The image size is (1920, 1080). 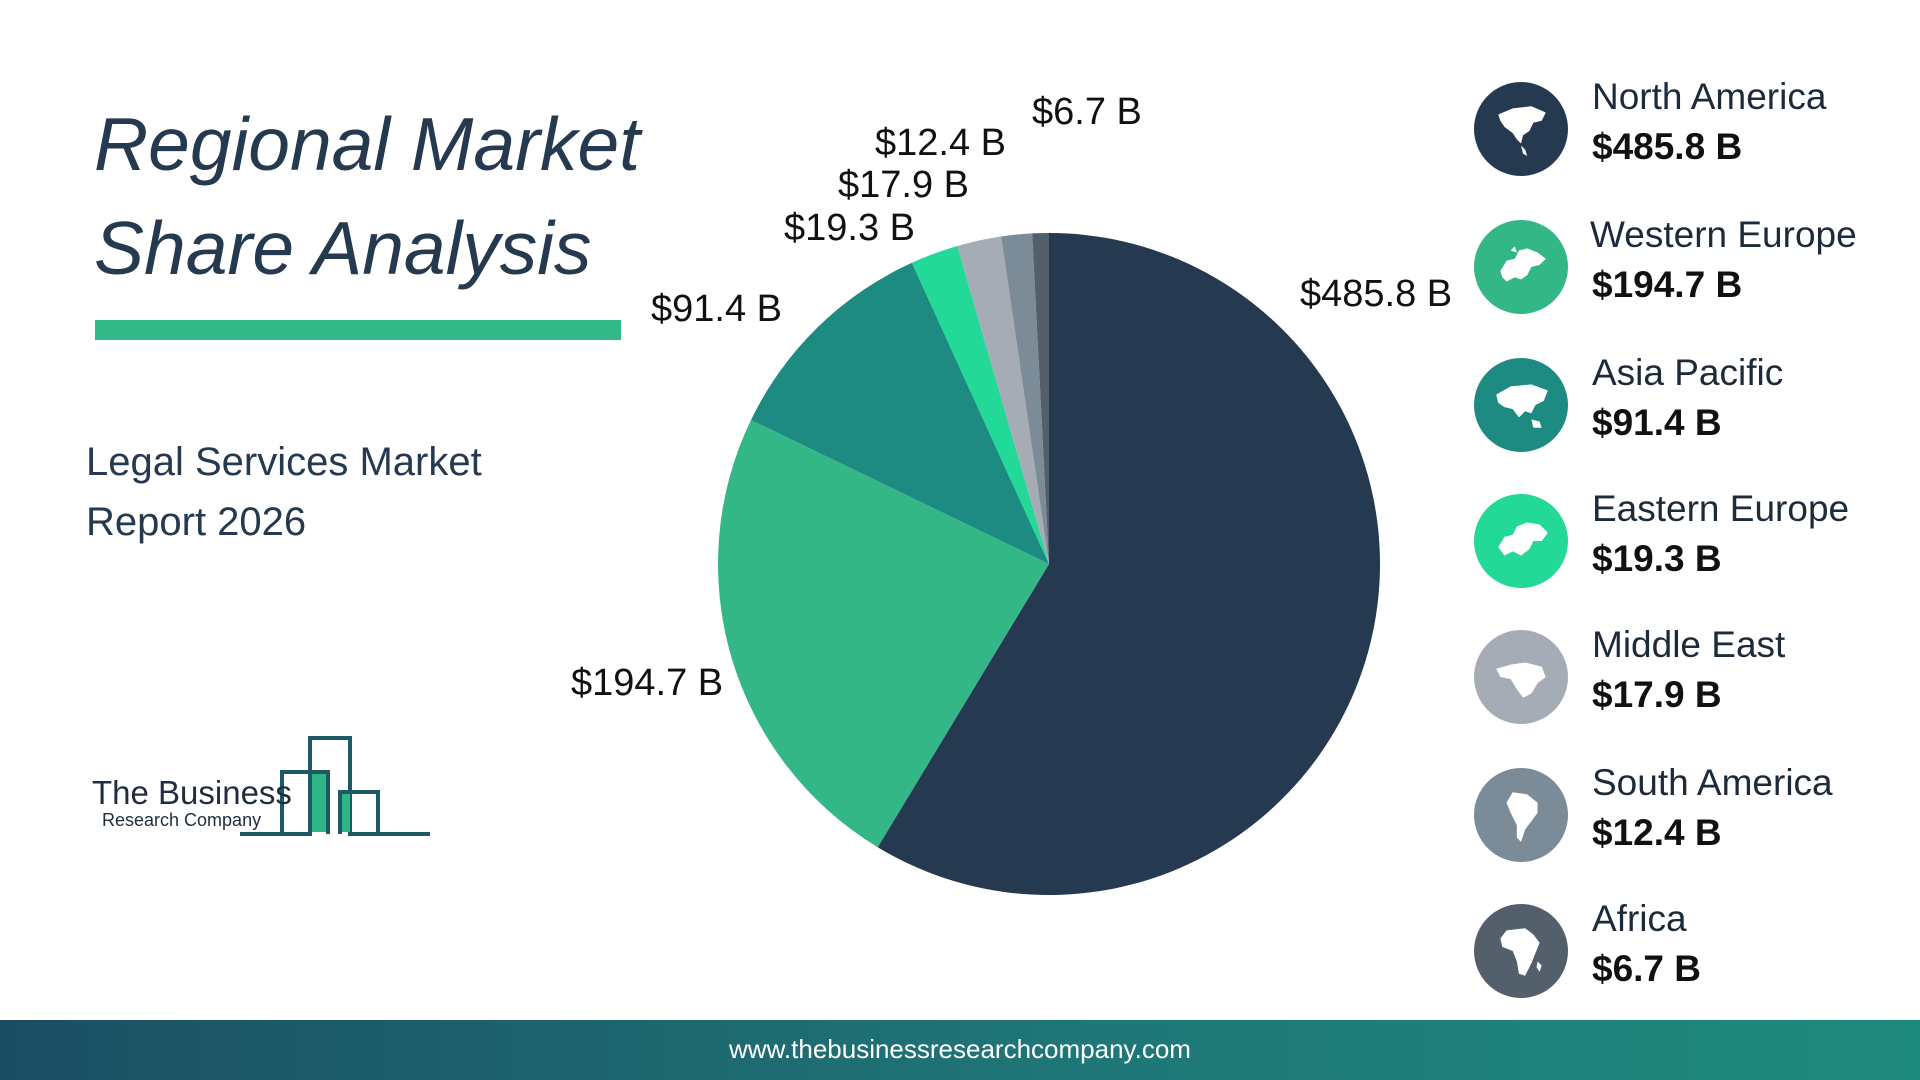 What do you see at coordinates (1657, 832) in the screenshot?
I see `legend-value: $12.4 B` at bounding box center [1657, 832].